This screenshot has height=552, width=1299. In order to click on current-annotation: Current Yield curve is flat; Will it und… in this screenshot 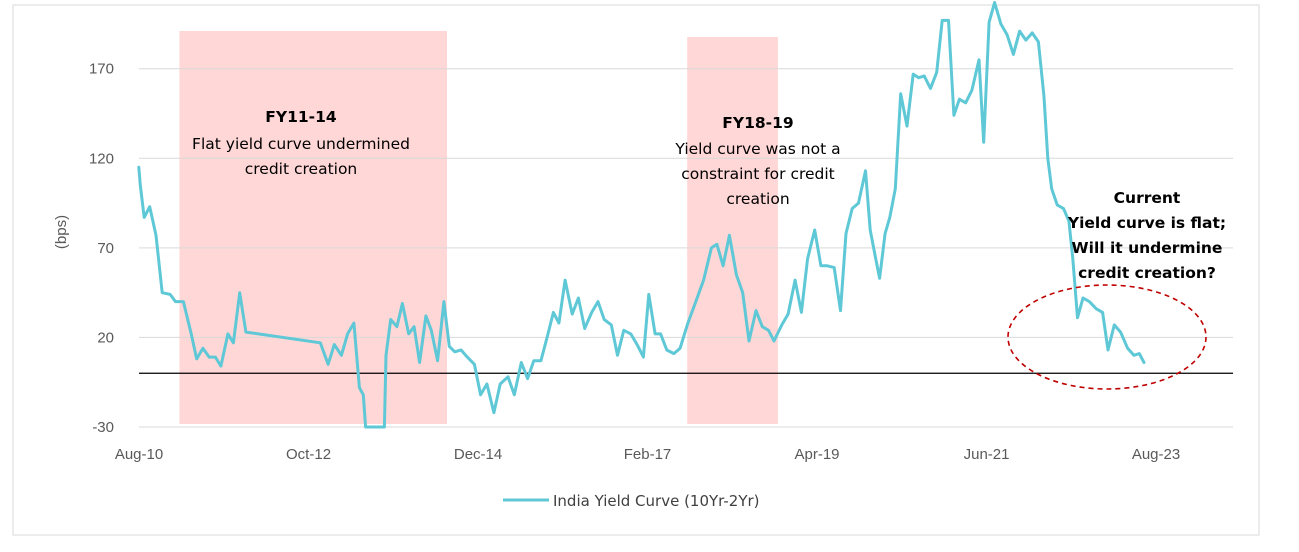, I will do `click(1116, 289)`.